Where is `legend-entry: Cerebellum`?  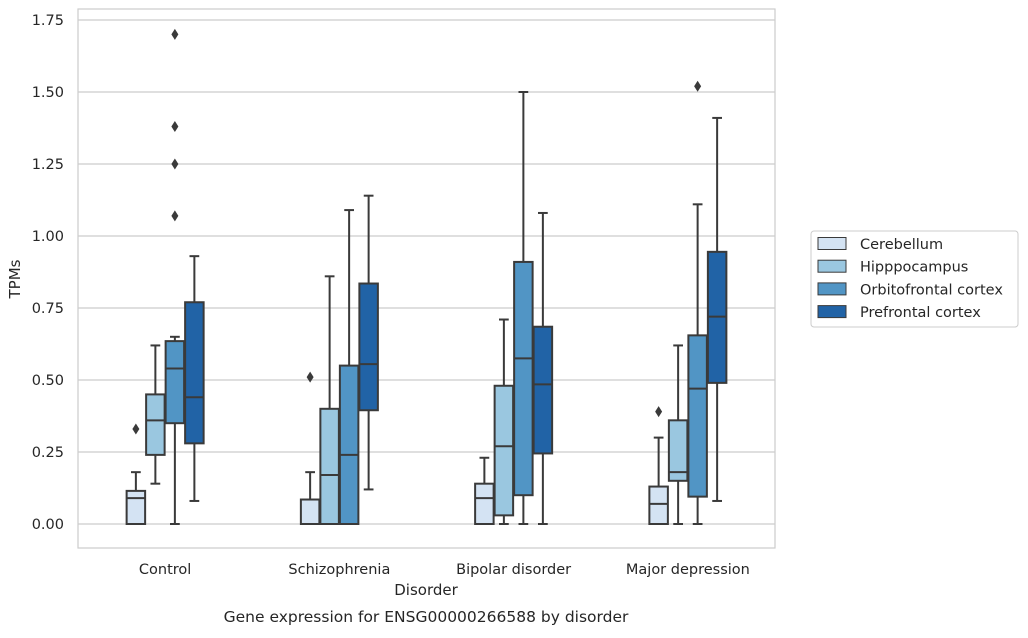
legend-entry: Cerebellum is located at coordinates (880, 245).